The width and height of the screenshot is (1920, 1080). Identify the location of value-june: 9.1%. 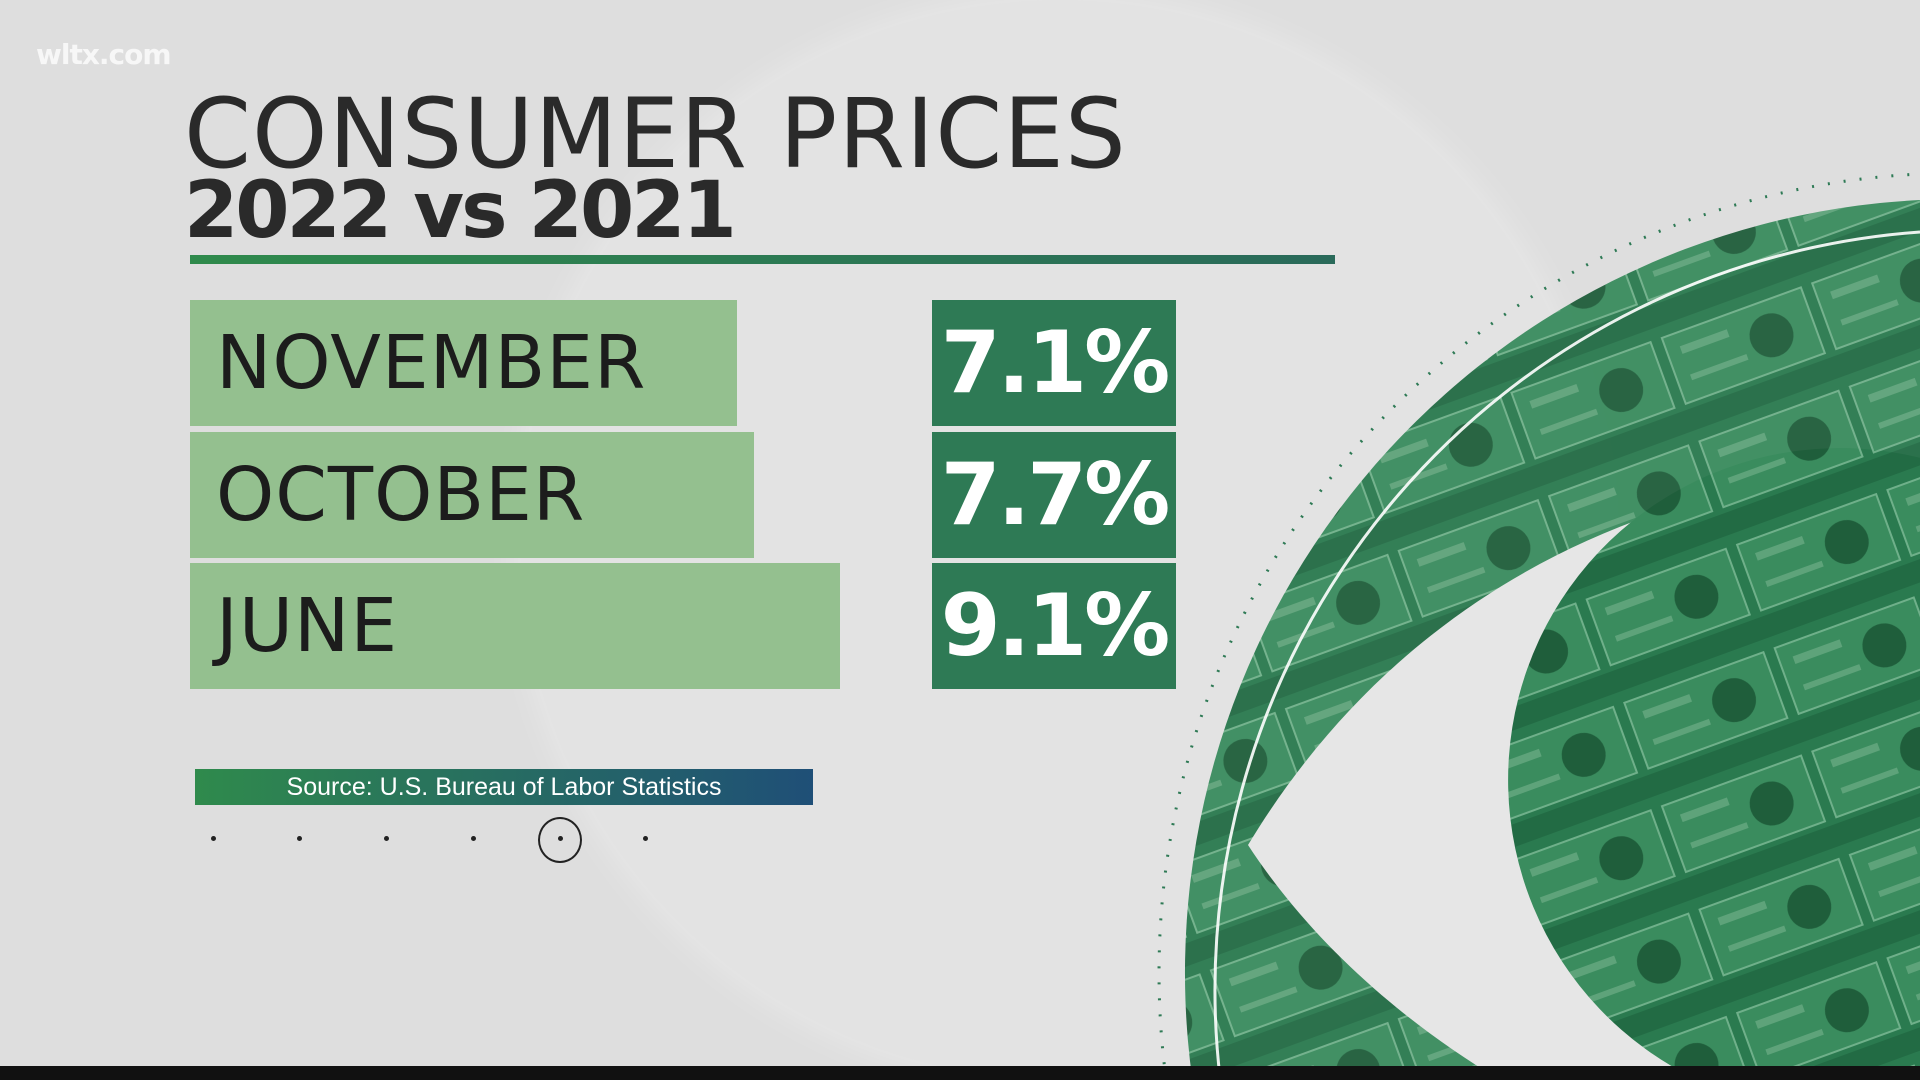
(1054, 626).